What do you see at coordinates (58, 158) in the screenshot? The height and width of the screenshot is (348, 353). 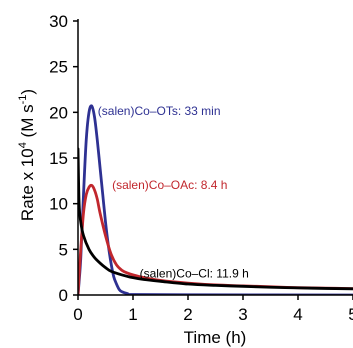 I see `y-tick-label-3: 15` at bounding box center [58, 158].